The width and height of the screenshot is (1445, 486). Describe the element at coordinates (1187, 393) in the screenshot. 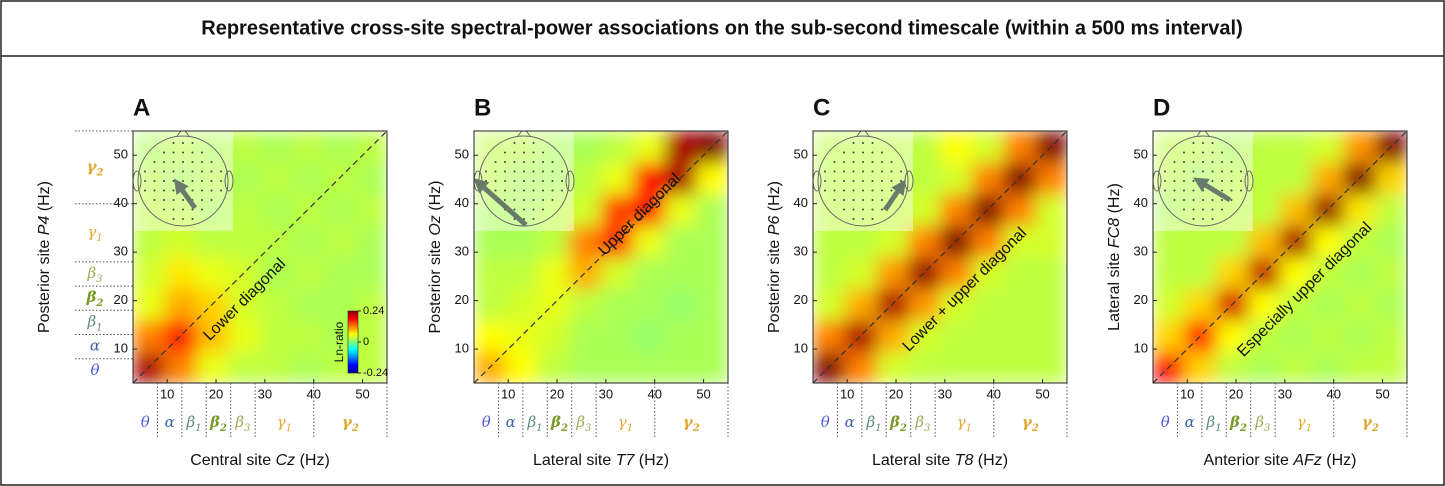

I see `x-tick-label: 10` at that location.